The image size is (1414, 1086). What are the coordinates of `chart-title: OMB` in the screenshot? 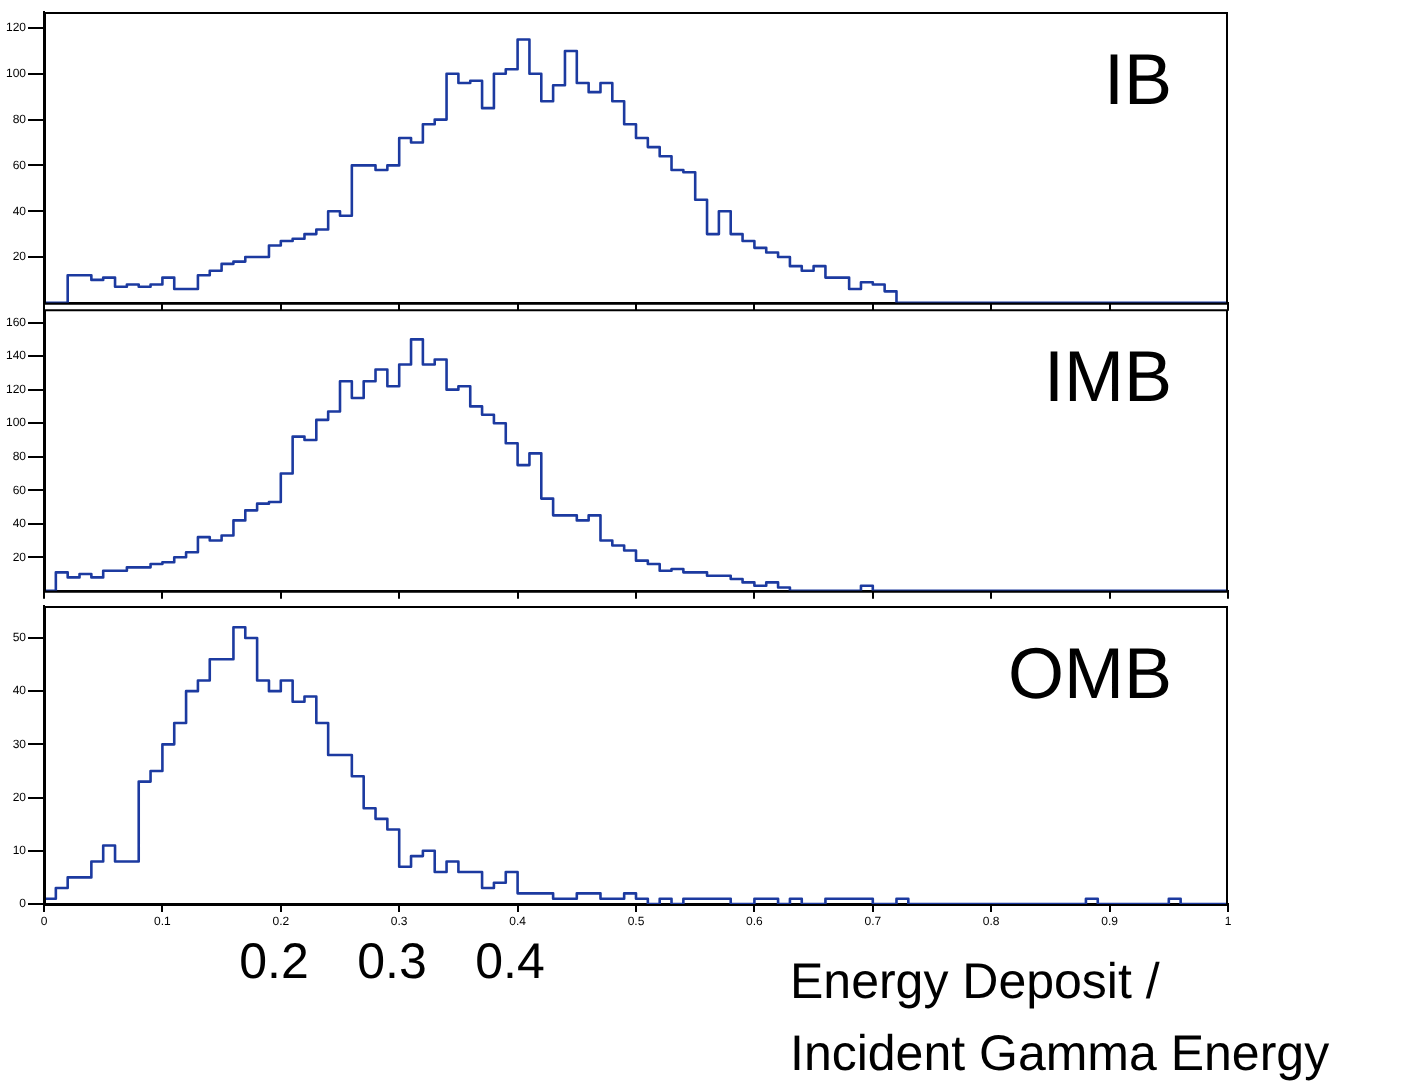 It's located at (1089, 672).